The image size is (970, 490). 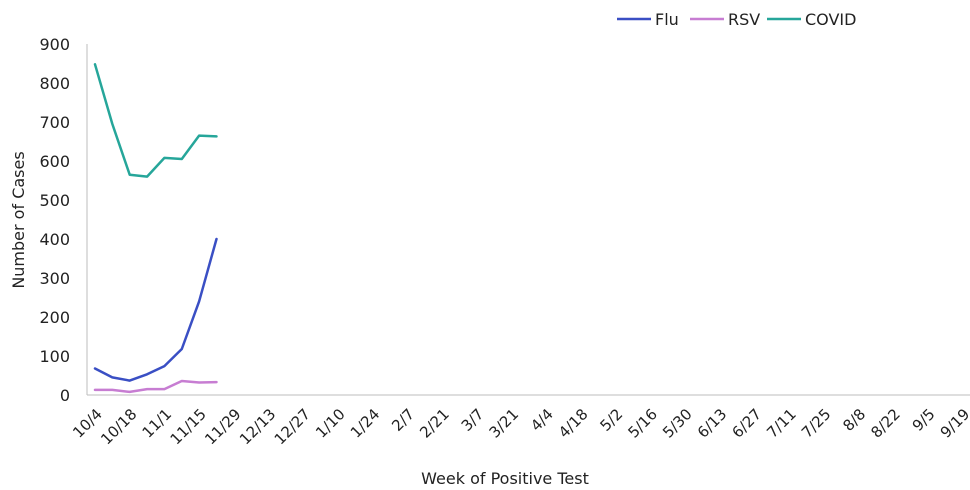 What do you see at coordinates (54, 239) in the screenshot?
I see `y-tick-label: 400` at bounding box center [54, 239].